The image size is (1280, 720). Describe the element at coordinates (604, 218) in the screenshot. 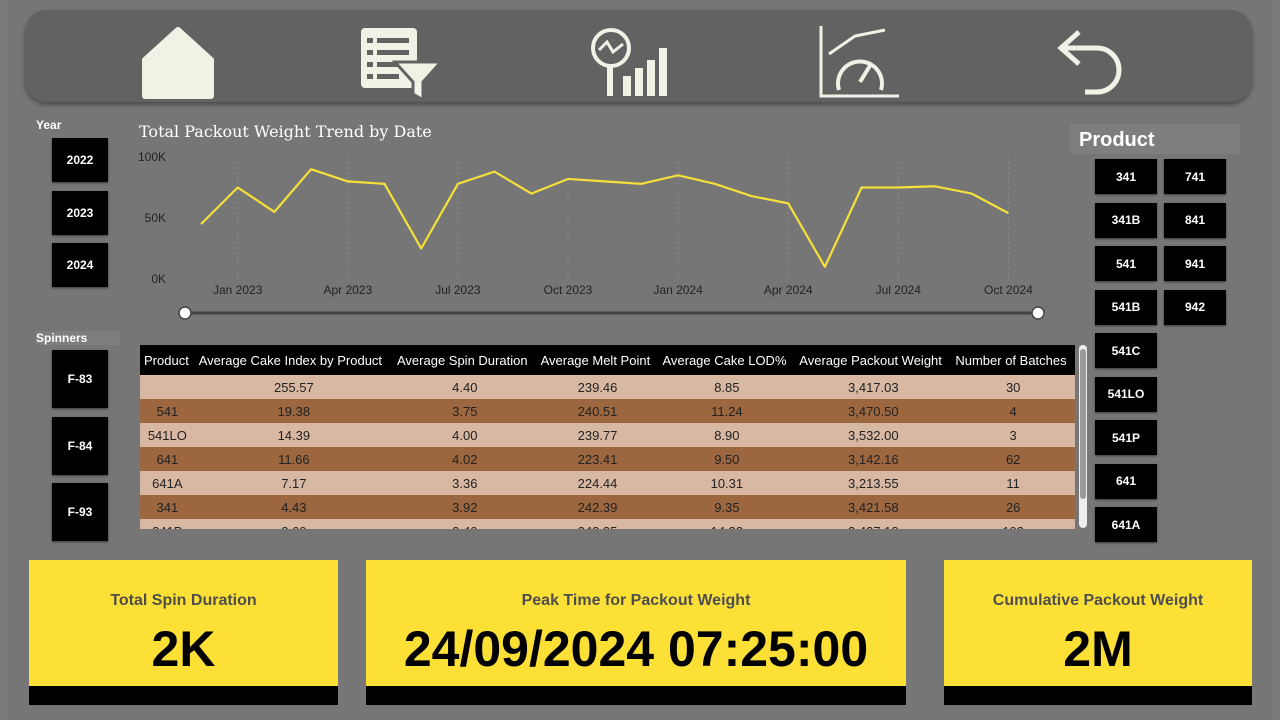

I see `data-line` at that location.